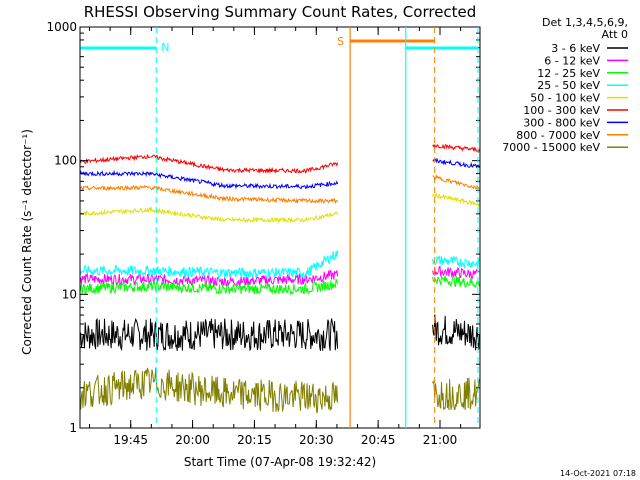 The height and width of the screenshot is (480, 640). I want to click on x-axis-label: Start Time (07-Apr-08 19:32:42), so click(280, 462).